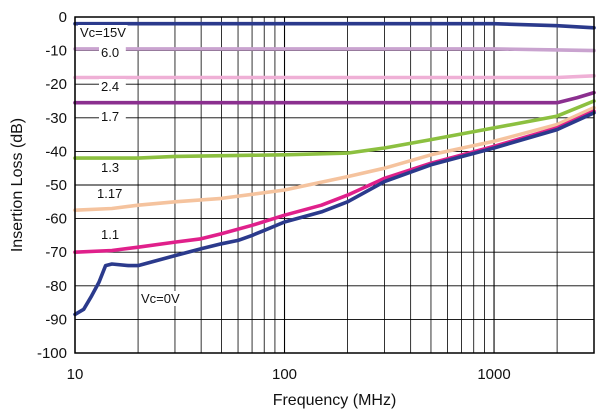 This screenshot has width=598, height=417. I want to click on y-tick-label: 0, so click(63, 17).